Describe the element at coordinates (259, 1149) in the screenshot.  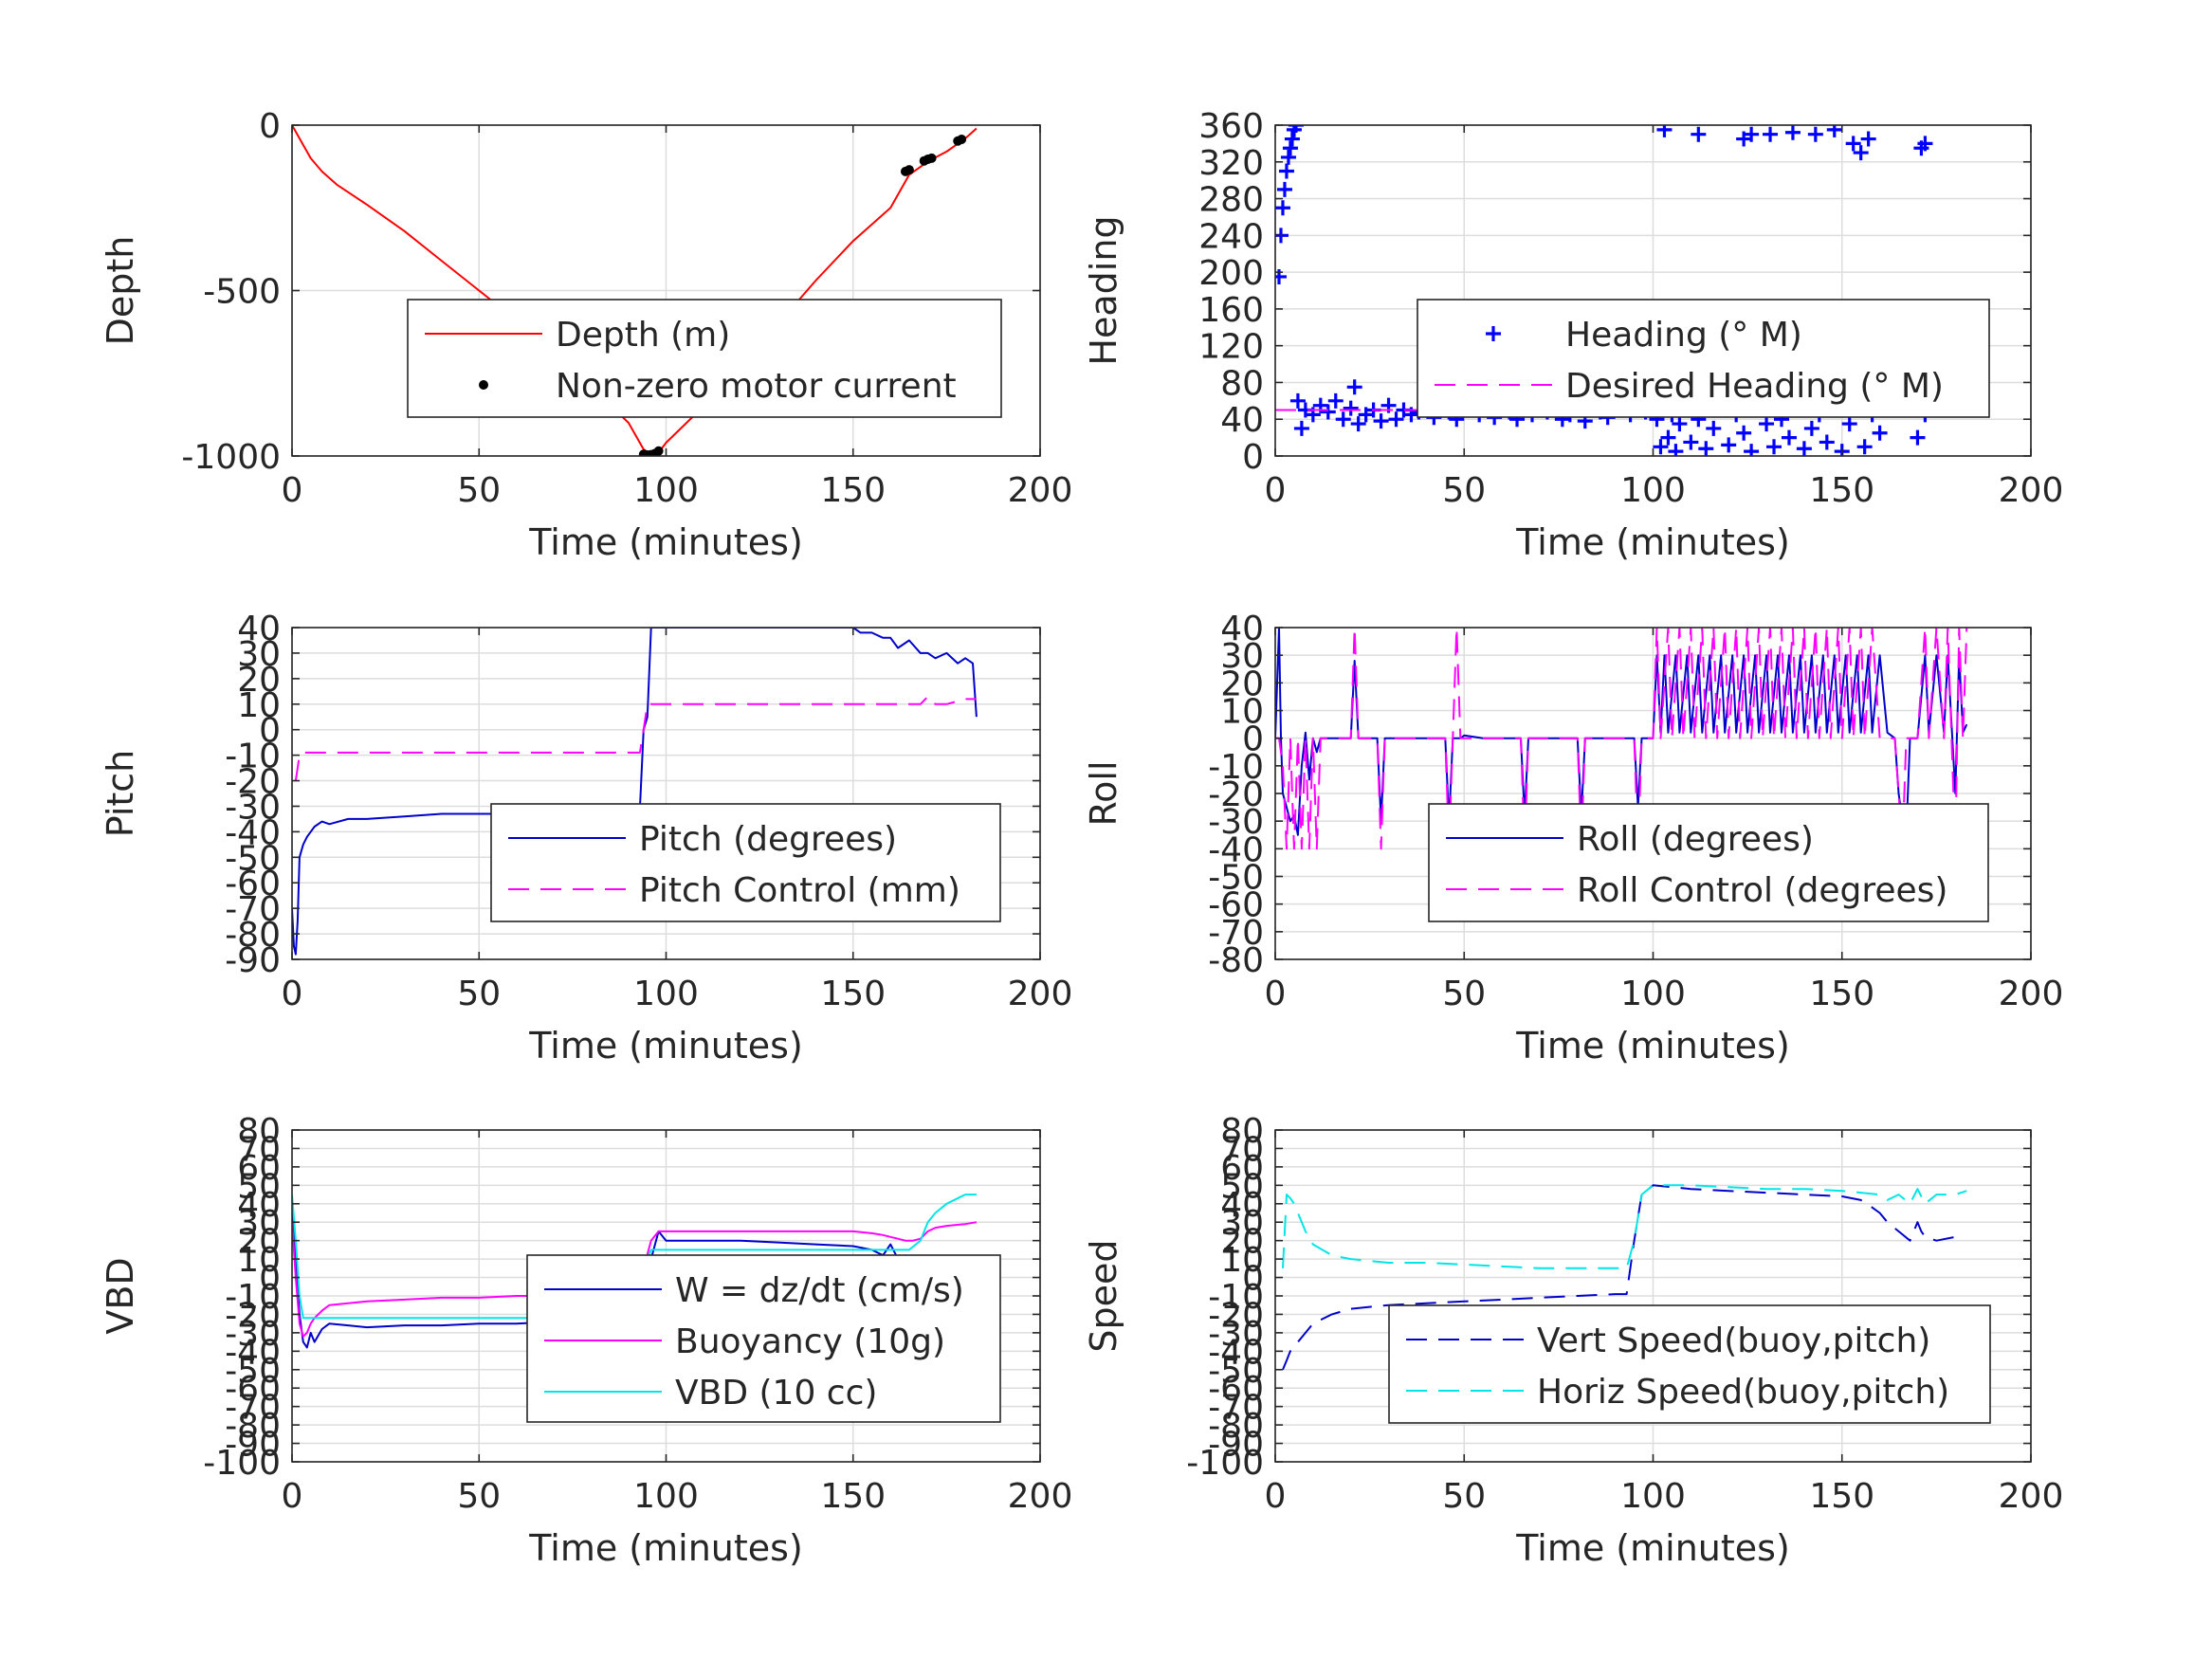
I see `y-tick-label: 70` at that location.